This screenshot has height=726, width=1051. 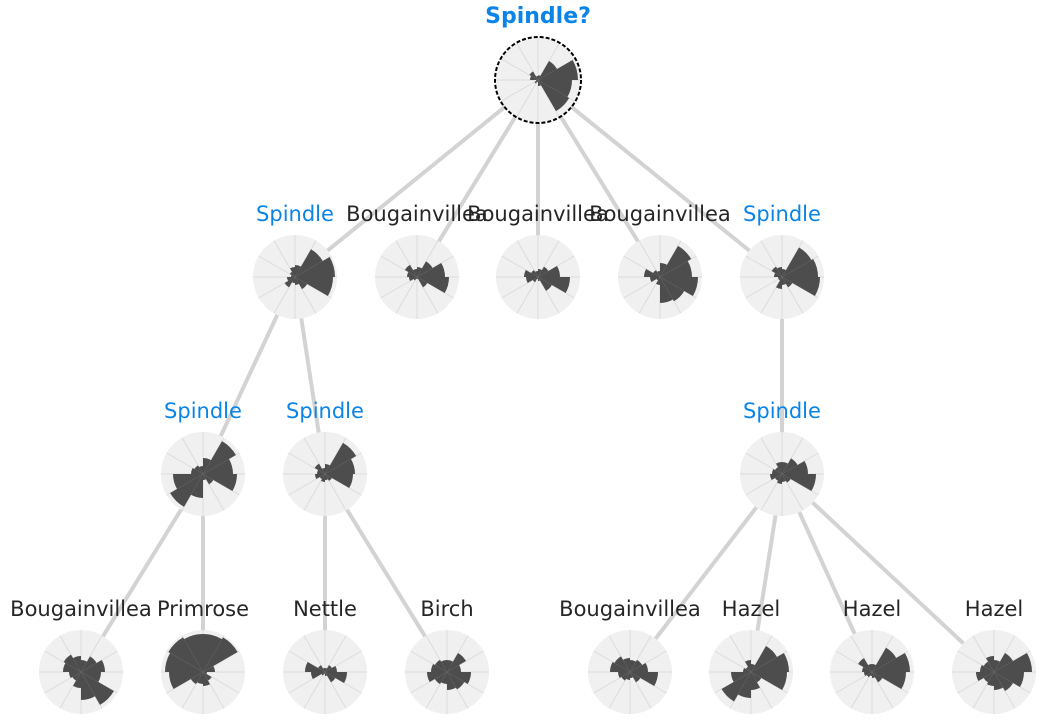 What do you see at coordinates (325, 655) in the screenshot?
I see `tree-node: Nettle` at bounding box center [325, 655].